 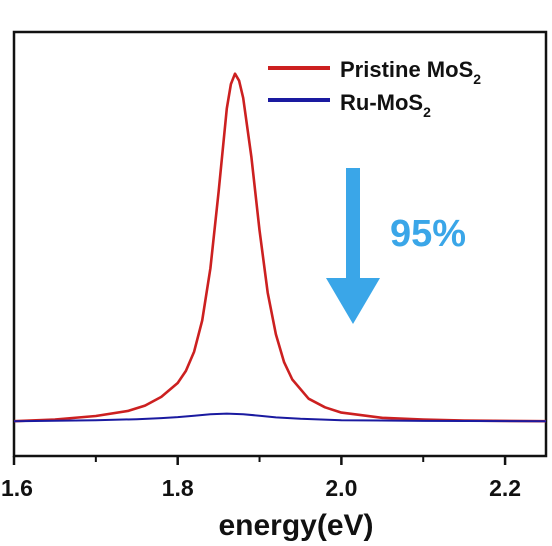 I want to click on x-tick-label: 1.6, so click(x=17, y=488).